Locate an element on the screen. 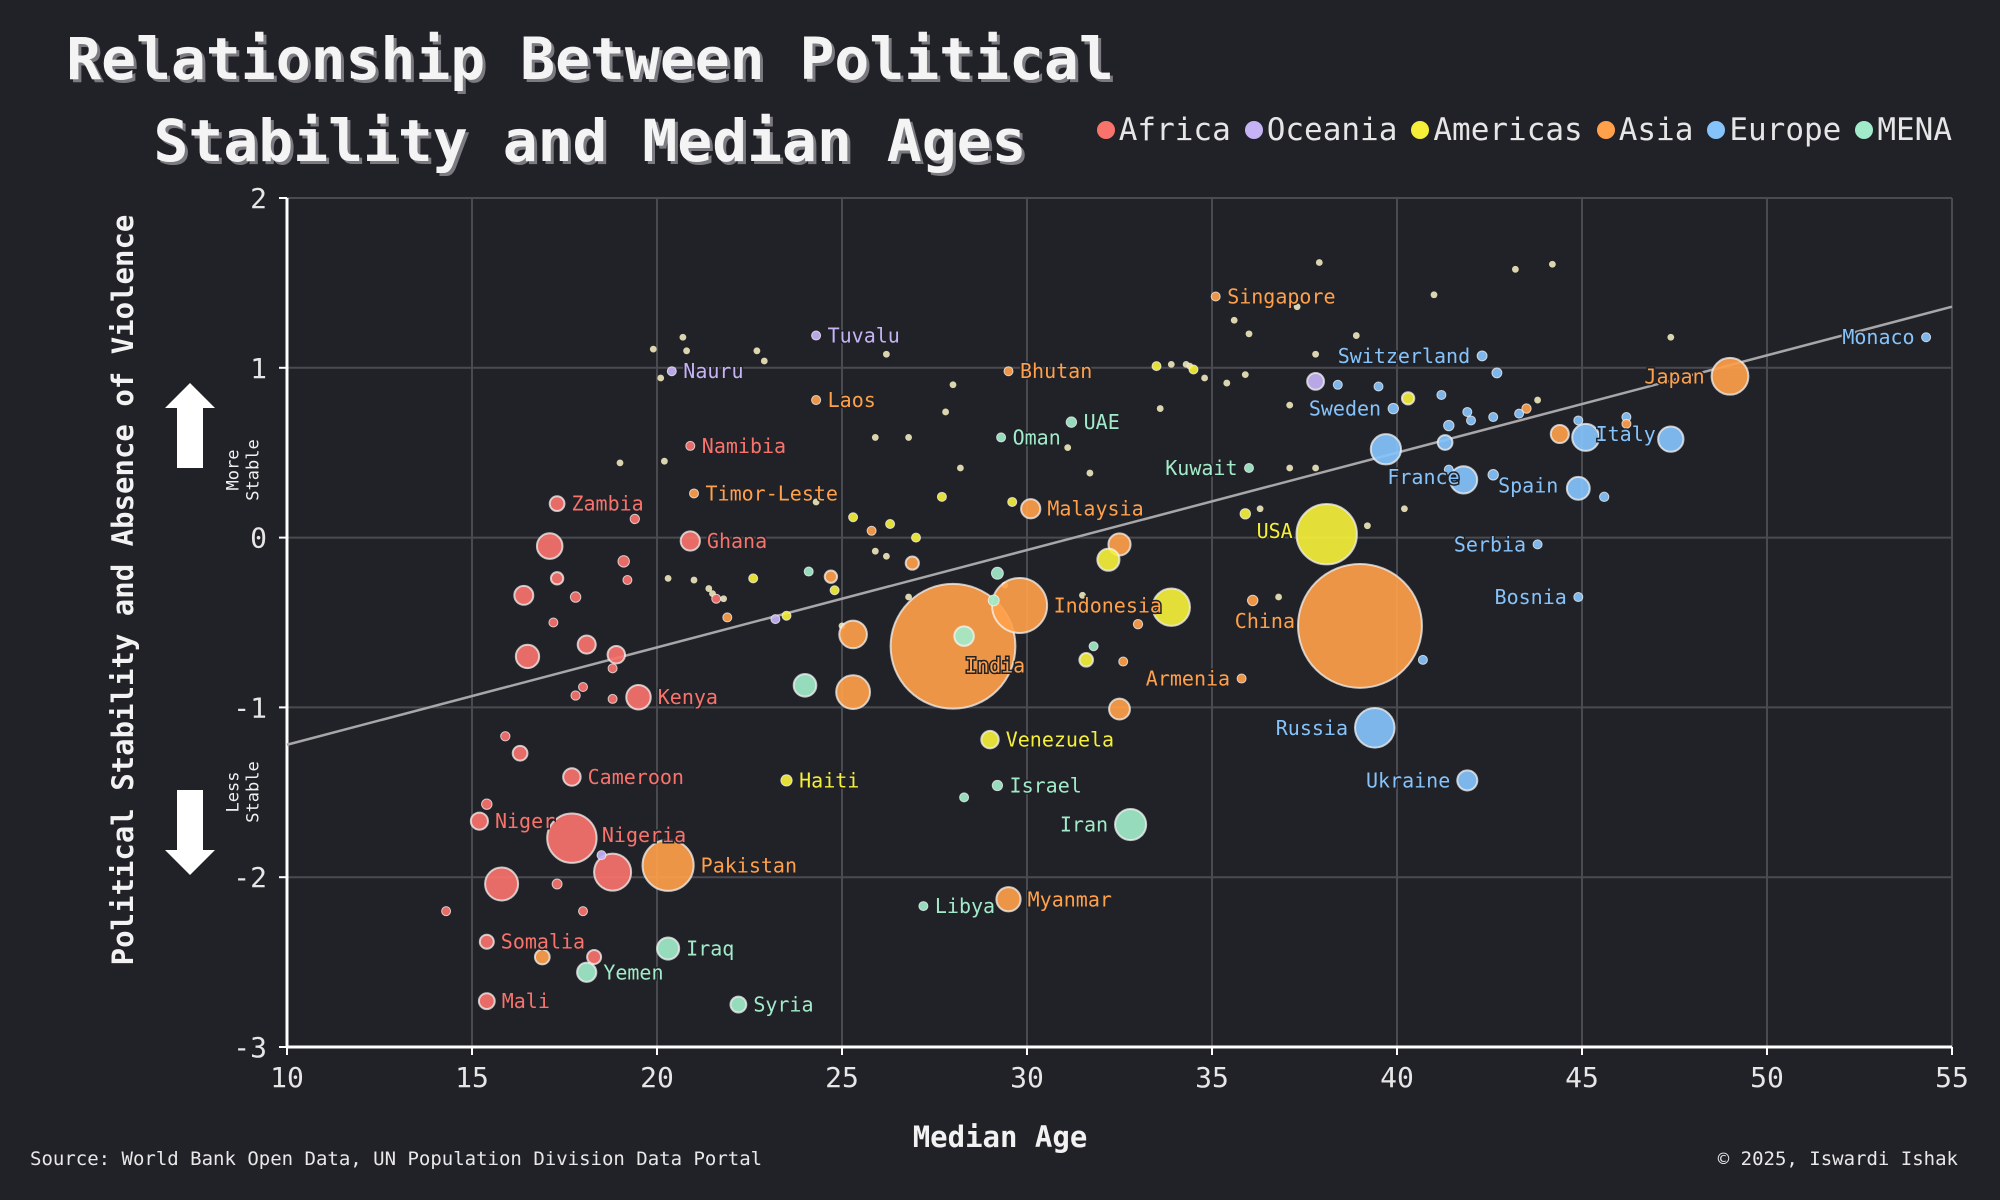 The image size is (2000, 1200). country-label-spain: Spain is located at coordinates (1528, 485).